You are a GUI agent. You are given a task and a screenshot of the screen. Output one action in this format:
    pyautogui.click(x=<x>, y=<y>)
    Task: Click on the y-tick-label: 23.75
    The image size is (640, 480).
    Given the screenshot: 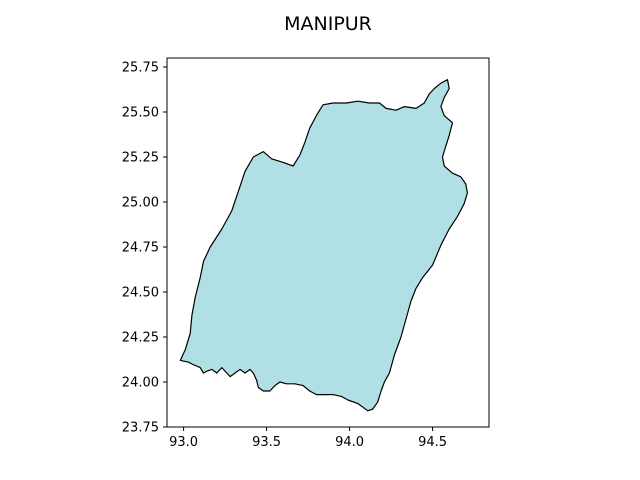 What is the action you would take?
    pyautogui.click(x=140, y=428)
    